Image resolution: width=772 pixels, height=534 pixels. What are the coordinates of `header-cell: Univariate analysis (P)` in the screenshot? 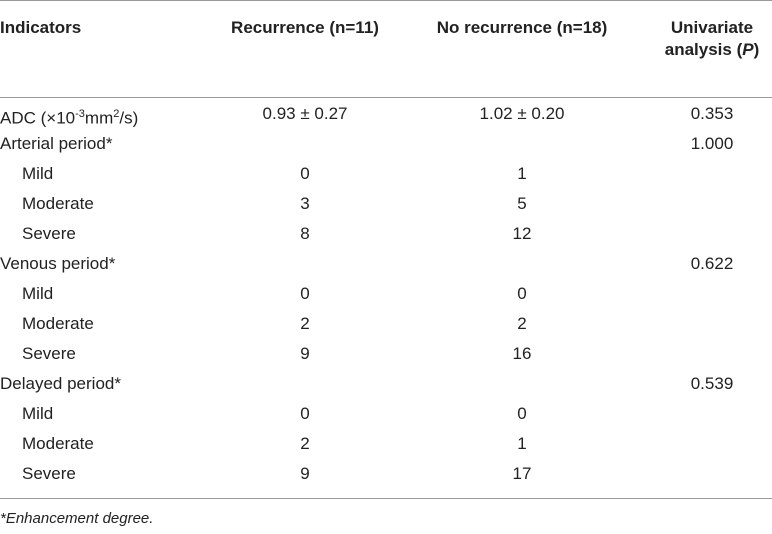 It's located at (712, 39).